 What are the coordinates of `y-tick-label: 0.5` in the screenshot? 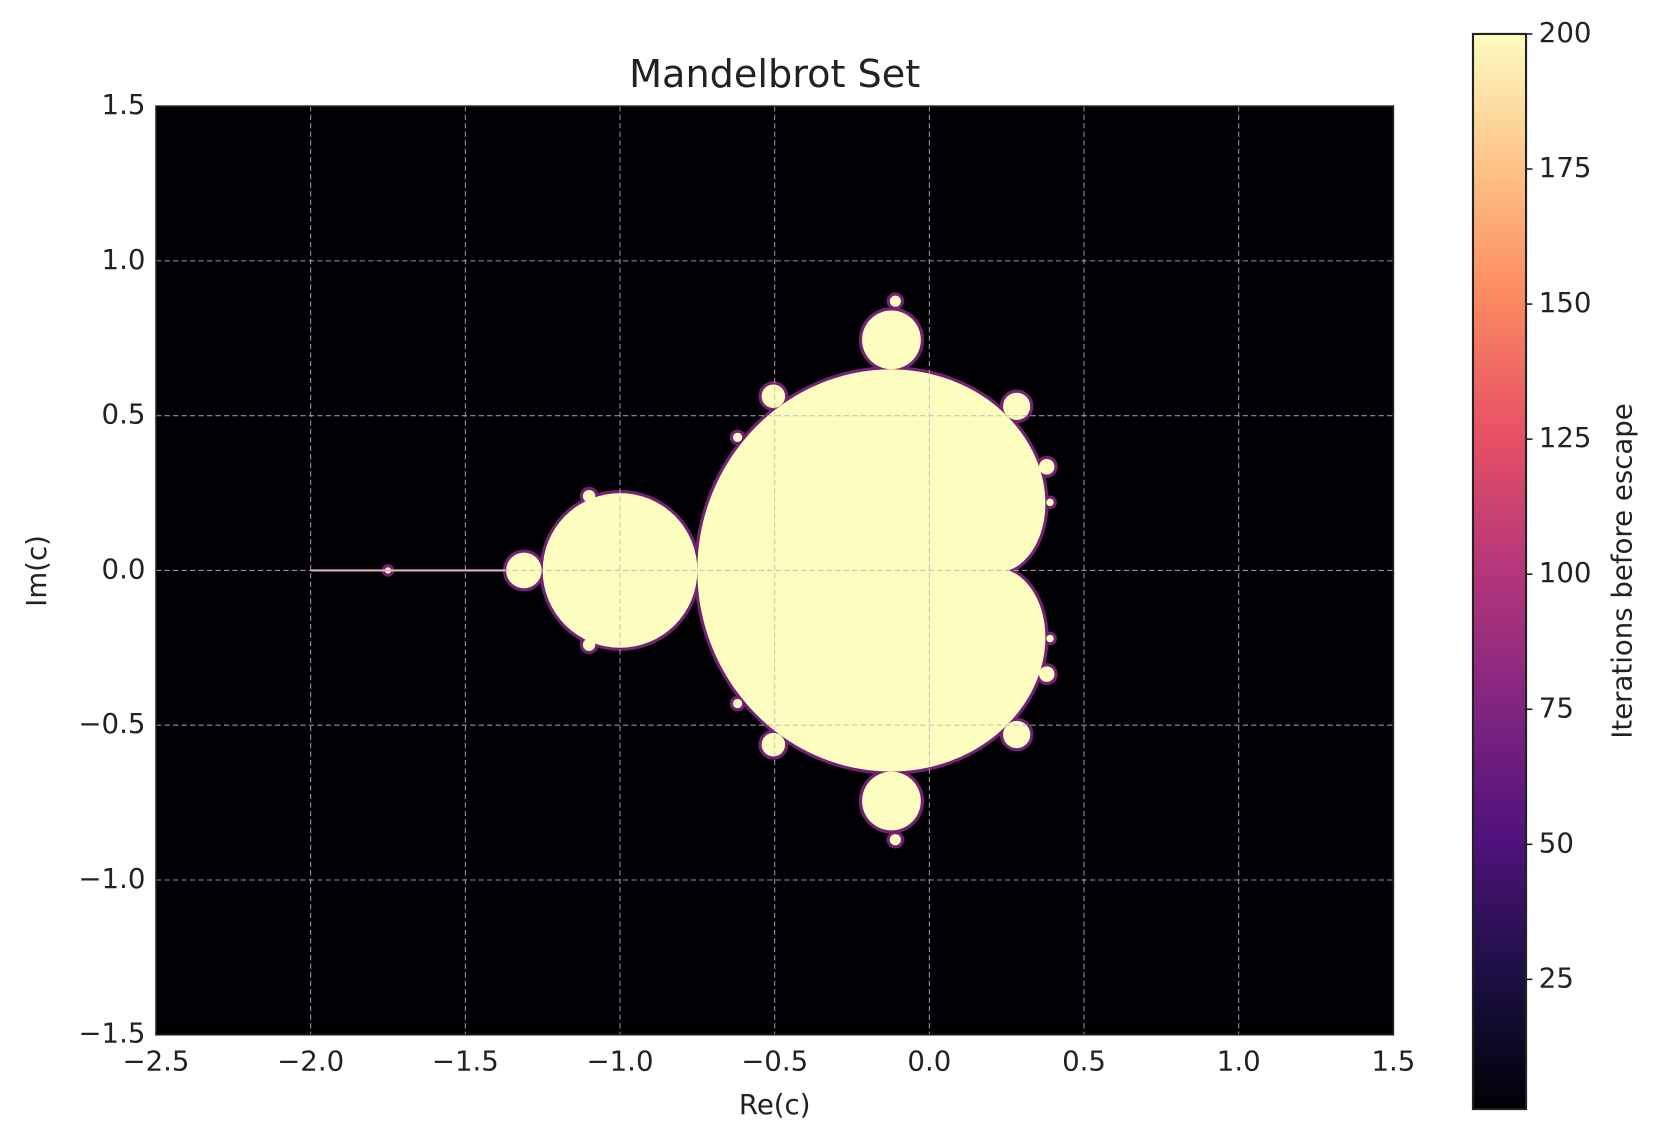 It's located at (124, 414).